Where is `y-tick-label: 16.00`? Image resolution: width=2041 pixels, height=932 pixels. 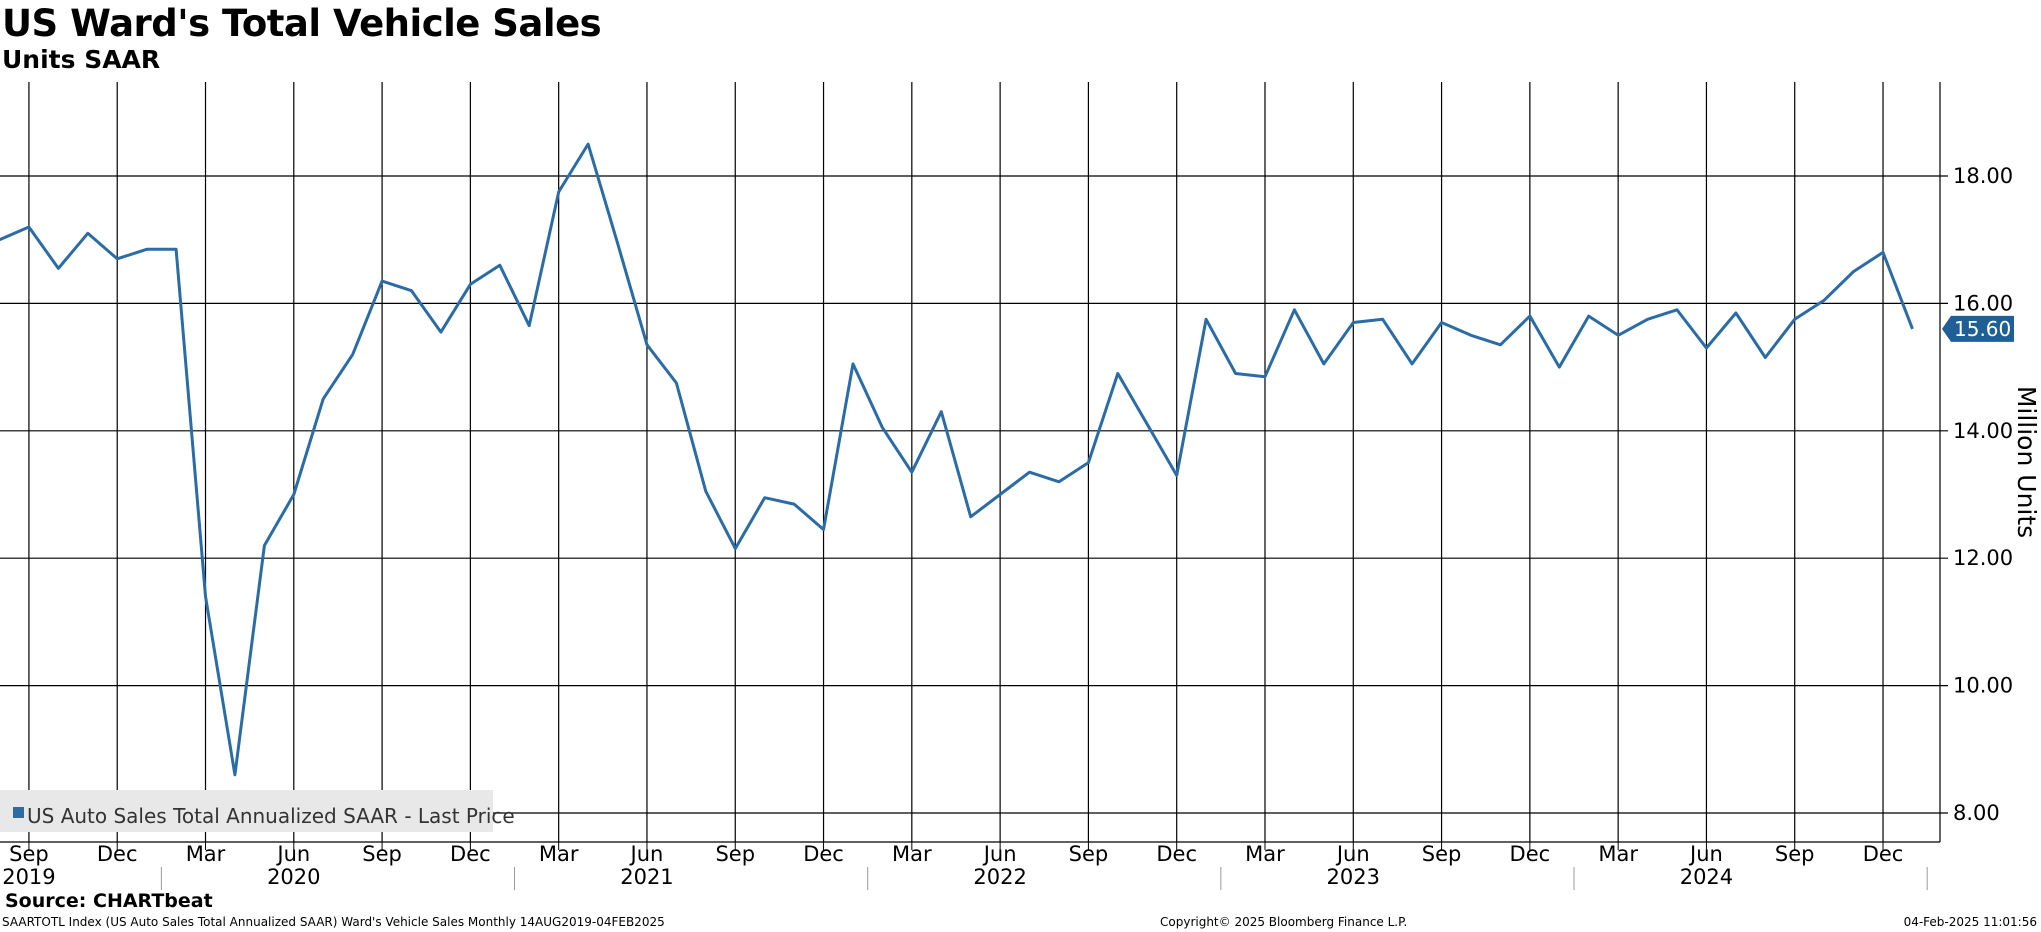 y-tick-label: 16.00 is located at coordinates (1983, 303).